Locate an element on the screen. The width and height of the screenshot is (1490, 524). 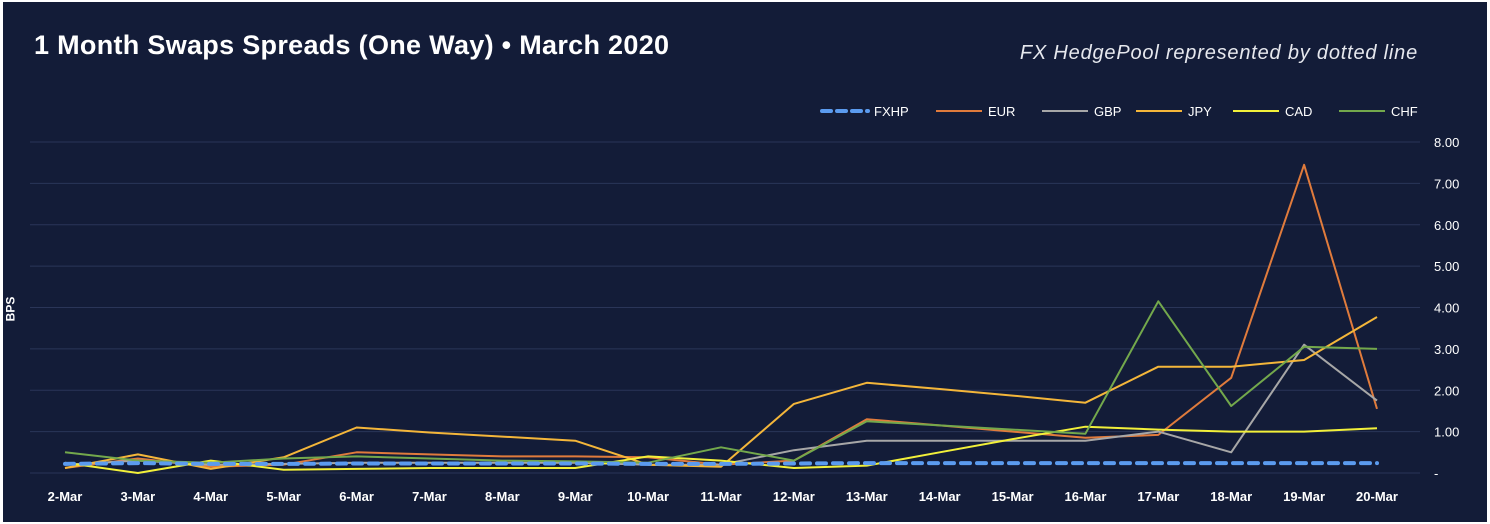
legend-label-cad: CAD is located at coordinates (1298, 111).